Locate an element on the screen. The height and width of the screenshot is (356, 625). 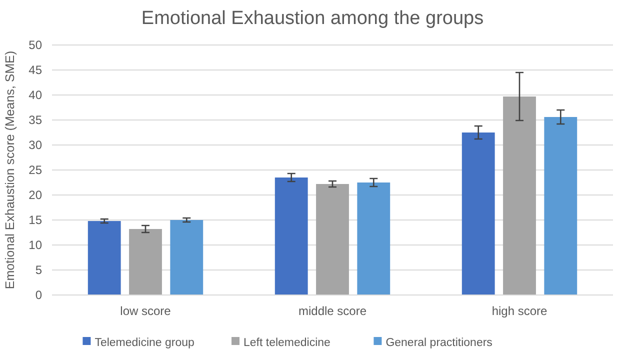
y-tick-label: 30 is located at coordinates (35, 145).